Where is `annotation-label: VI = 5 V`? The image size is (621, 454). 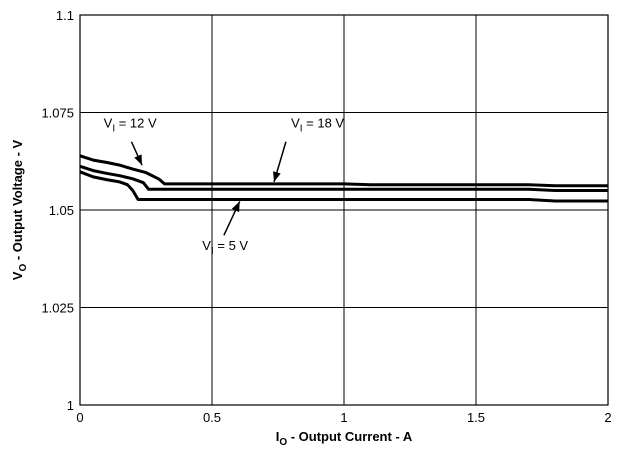 annotation-label: VI = 5 V is located at coordinates (225, 247).